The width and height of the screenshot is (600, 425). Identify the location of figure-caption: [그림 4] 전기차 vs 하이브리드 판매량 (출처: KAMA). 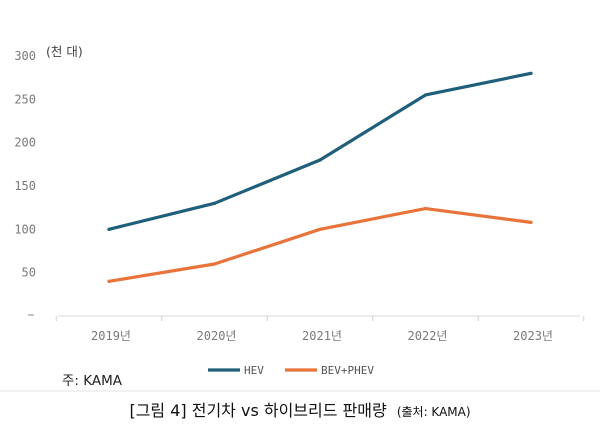
(299, 410).